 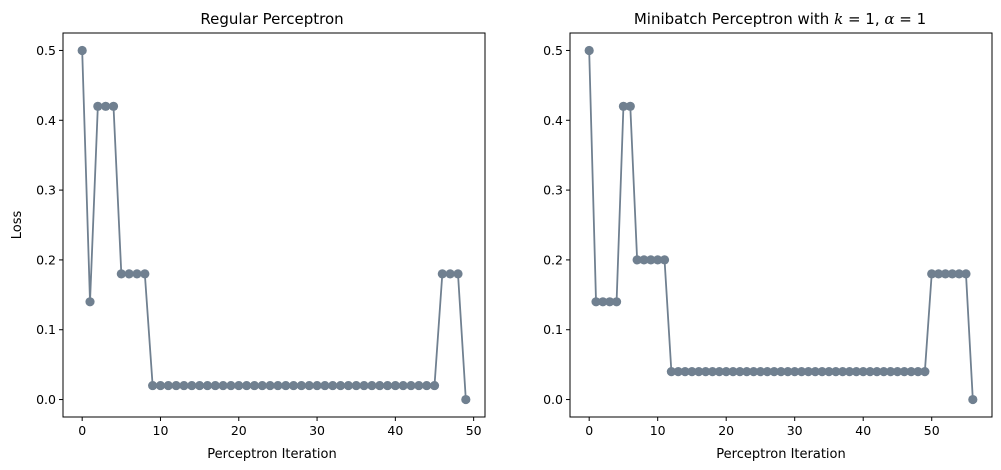 What do you see at coordinates (658, 430) in the screenshot?
I see `x-tick-label: 10` at bounding box center [658, 430].